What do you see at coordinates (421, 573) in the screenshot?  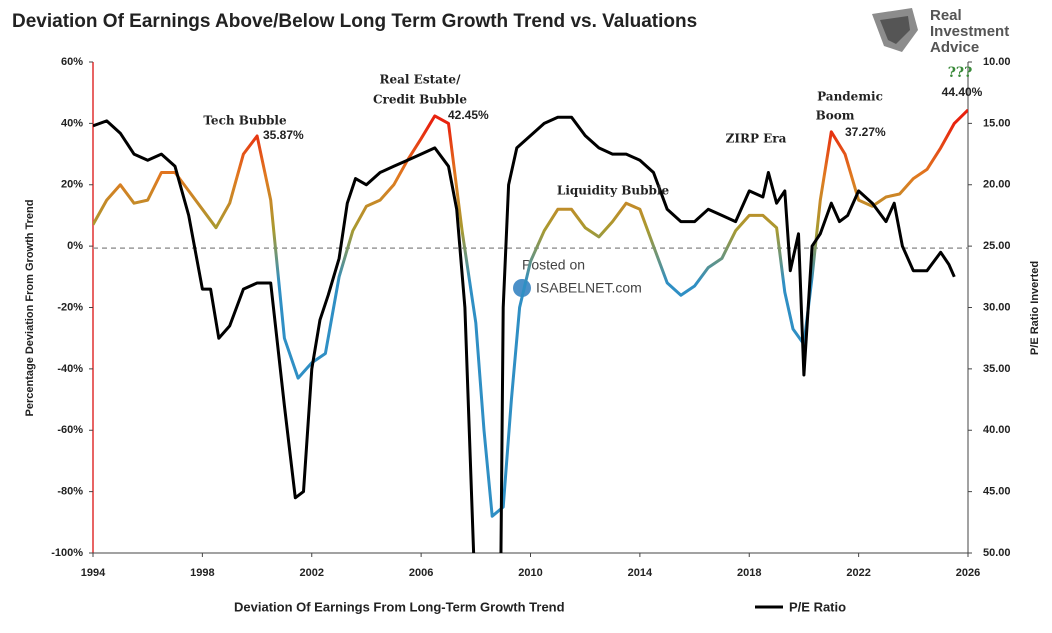 I see `x-tick-label: 2006` at bounding box center [421, 573].